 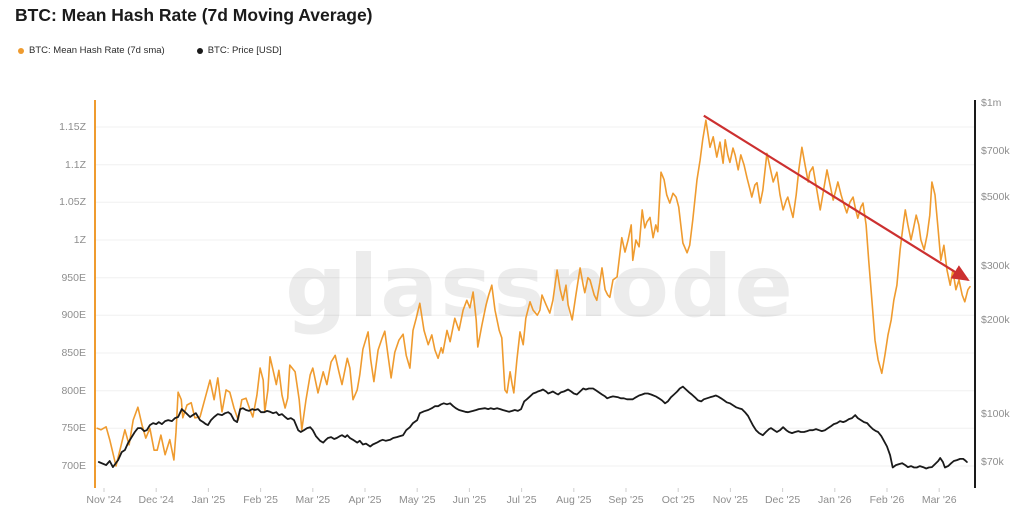 I want to click on page-title: BTC: Mean Hash Rate (7d Moving Average), so click(x=194, y=15).